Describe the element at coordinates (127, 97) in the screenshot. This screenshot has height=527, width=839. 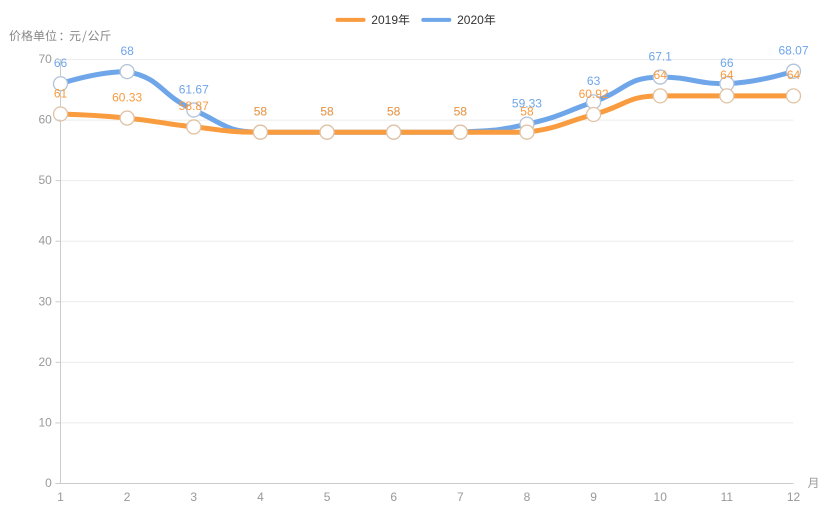
I see `svg-text: 60.33` at that location.